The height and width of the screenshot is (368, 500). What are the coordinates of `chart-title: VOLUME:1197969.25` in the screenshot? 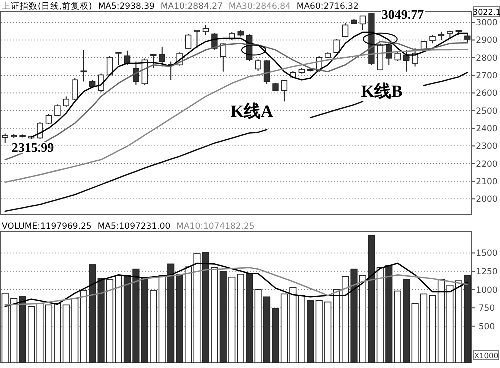 It's located at (47, 227).